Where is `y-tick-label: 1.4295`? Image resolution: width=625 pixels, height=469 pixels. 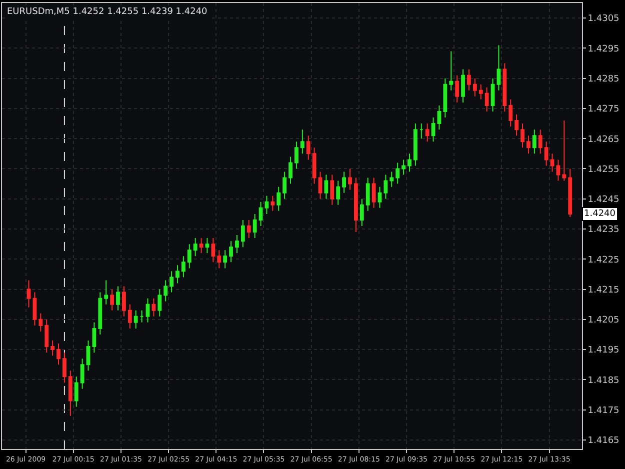
y-tick-label: 1.4295 is located at coordinates (604, 49).